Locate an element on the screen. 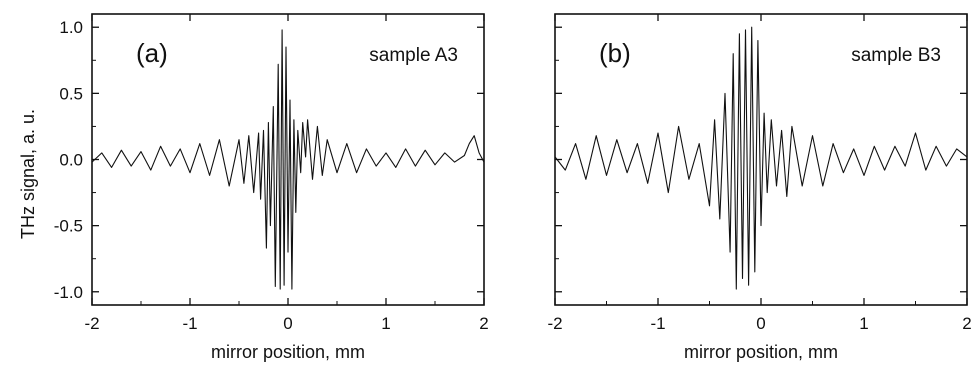 This screenshot has width=973, height=367. panel-a-x-tick-label: -2 is located at coordinates (91, 323).